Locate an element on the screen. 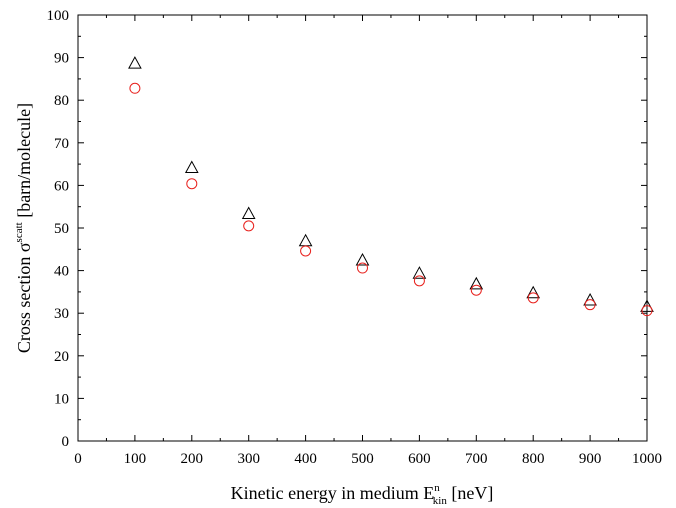 This screenshot has width=676, height=508. y-axis-title: Cross section σscatt [barn/molecule] is located at coordinates (23, 228).